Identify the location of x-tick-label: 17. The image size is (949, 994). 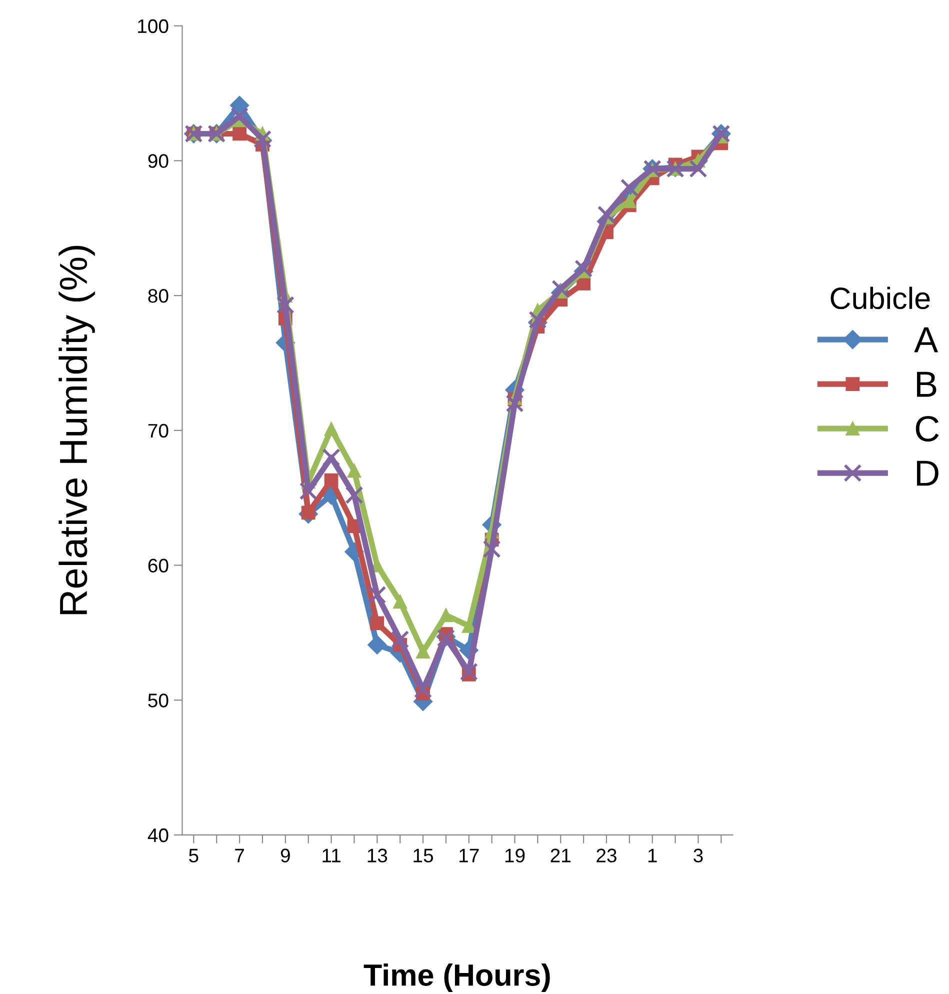
(469, 855).